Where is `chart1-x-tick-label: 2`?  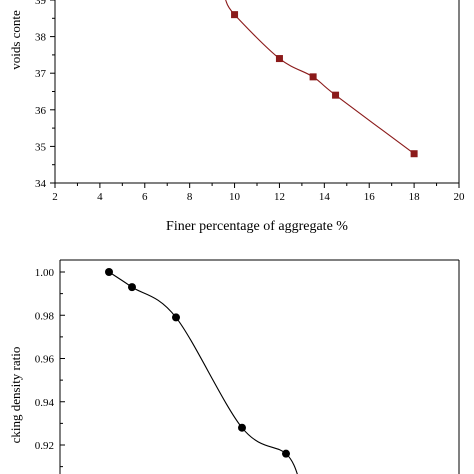
chart1-x-tick-label: 2 is located at coordinates (55, 197).